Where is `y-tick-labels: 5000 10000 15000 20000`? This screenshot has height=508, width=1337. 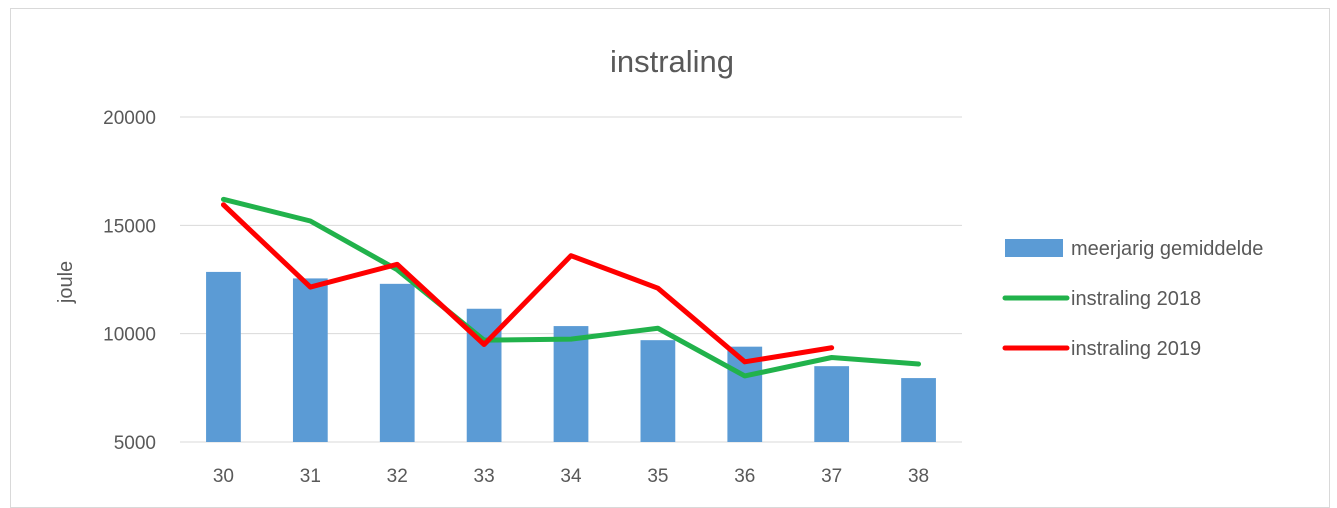
y-tick-labels: 5000 10000 15000 20000 is located at coordinates (129, 281).